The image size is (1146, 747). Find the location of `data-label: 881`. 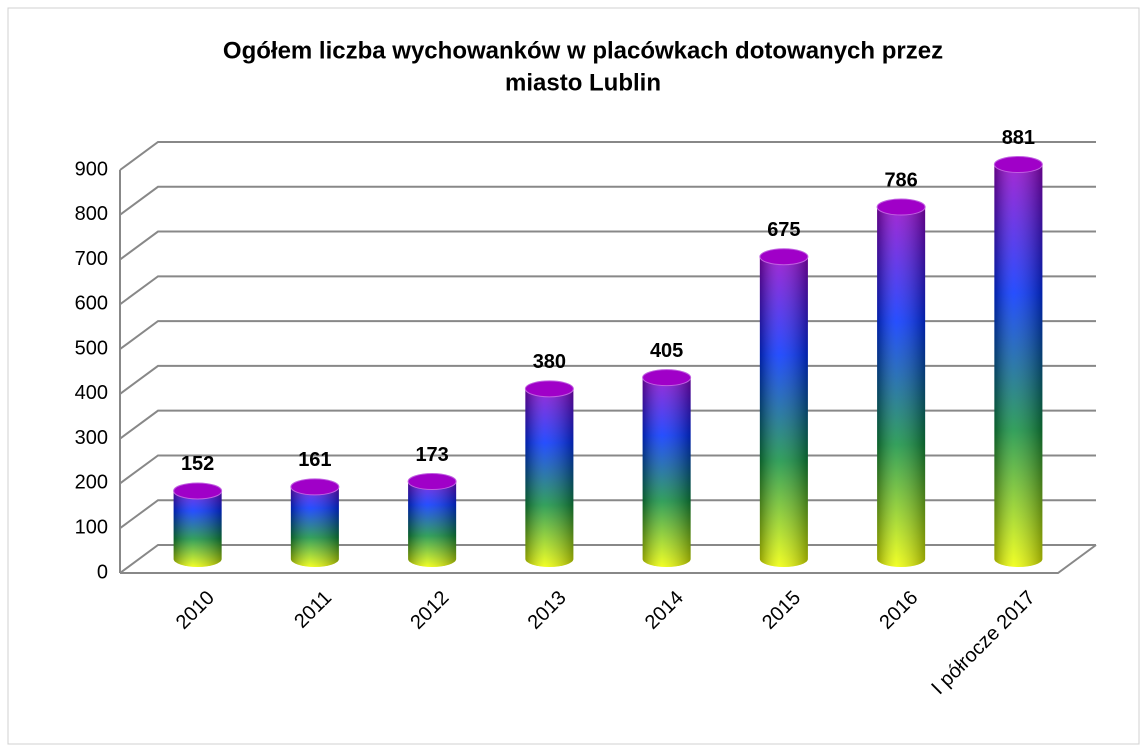

data-label: 881 is located at coordinates (1018, 138).